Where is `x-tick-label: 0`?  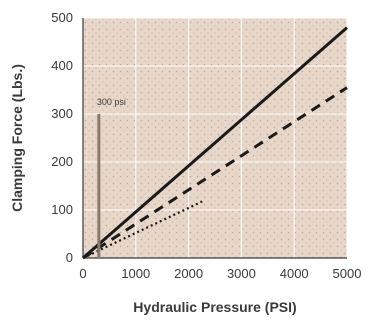
x-tick-label: 0 is located at coordinates (82, 273).